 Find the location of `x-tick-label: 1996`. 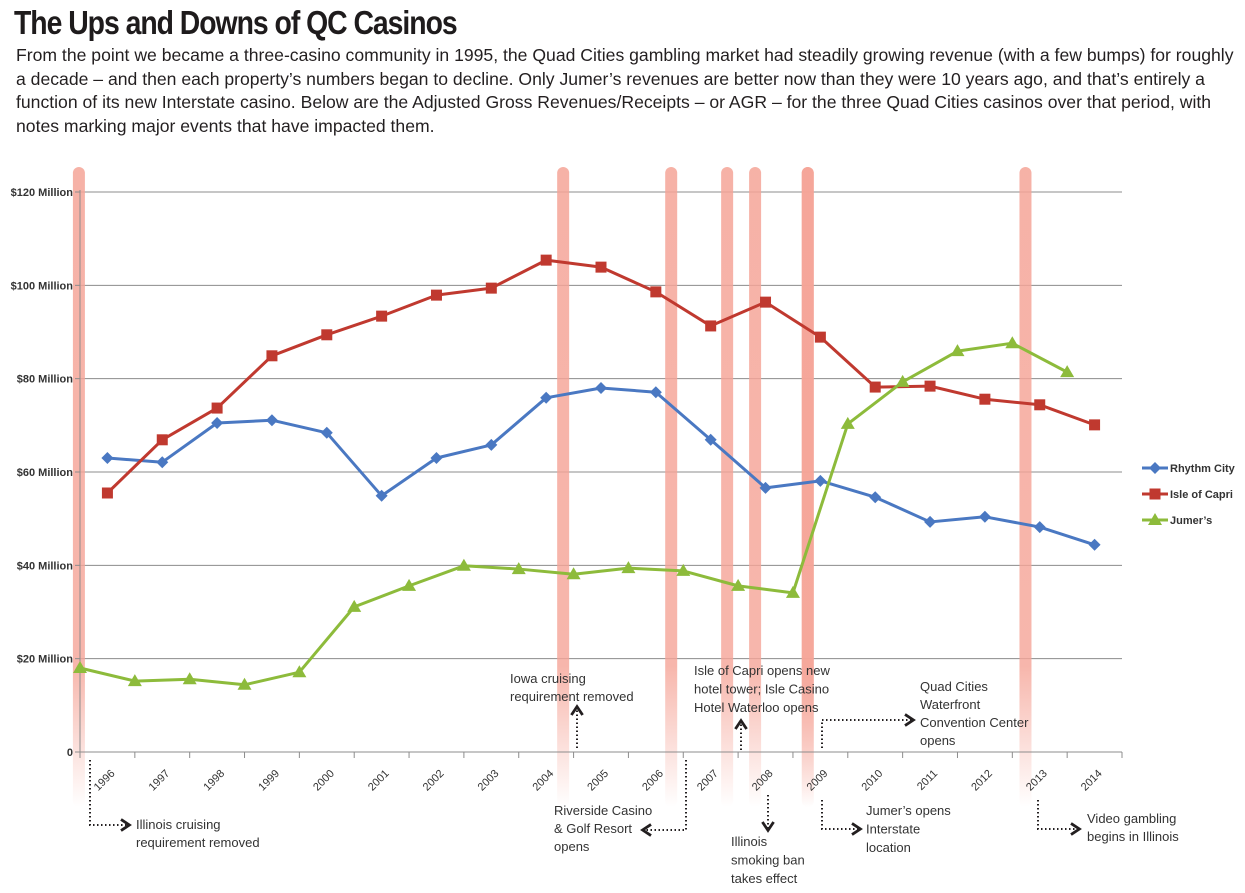

x-tick-label: 1996 is located at coordinates (105, 781).